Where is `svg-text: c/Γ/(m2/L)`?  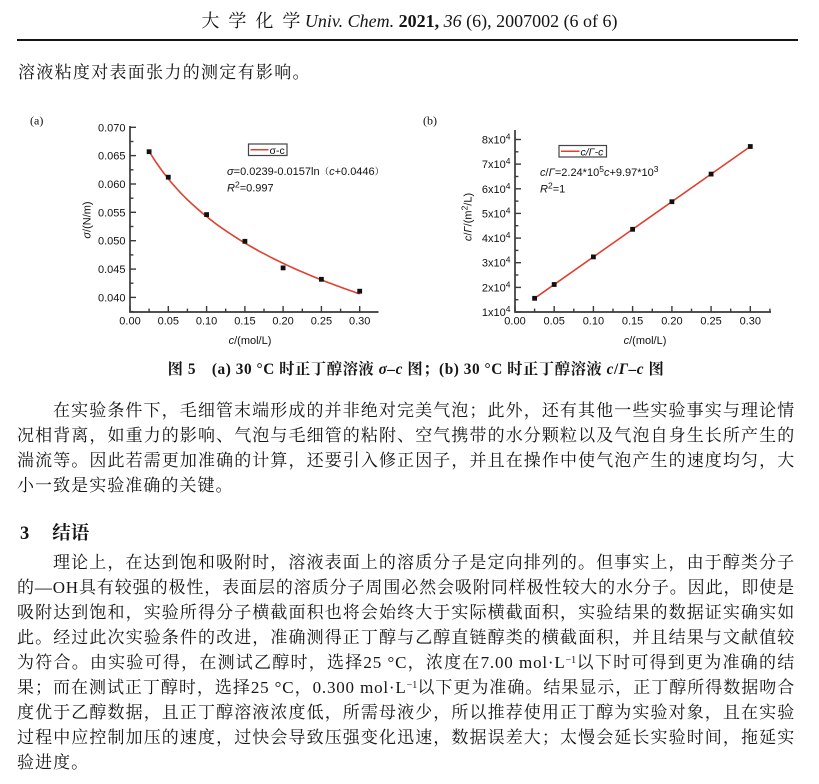
svg-text: c/Γ/(m2/L) is located at coordinates (467, 217).